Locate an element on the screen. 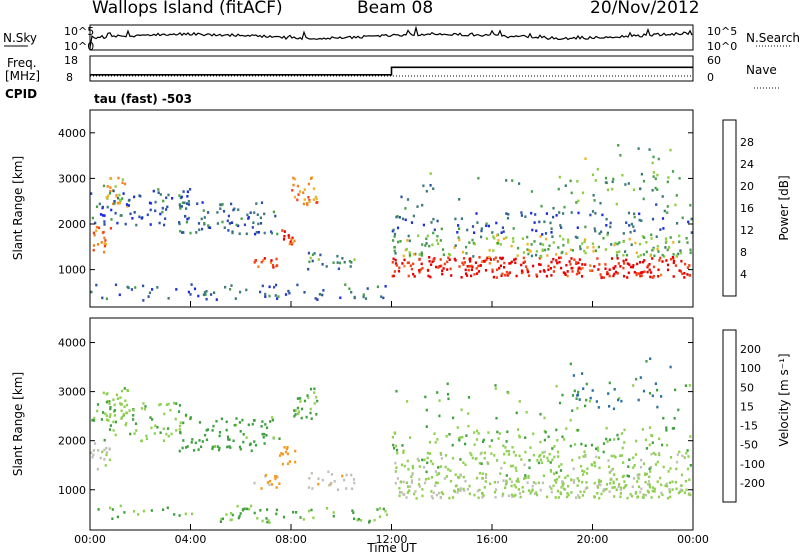 The image size is (800, 554). velocity-colorbar-tick: -50 is located at coordinates (749, 445).